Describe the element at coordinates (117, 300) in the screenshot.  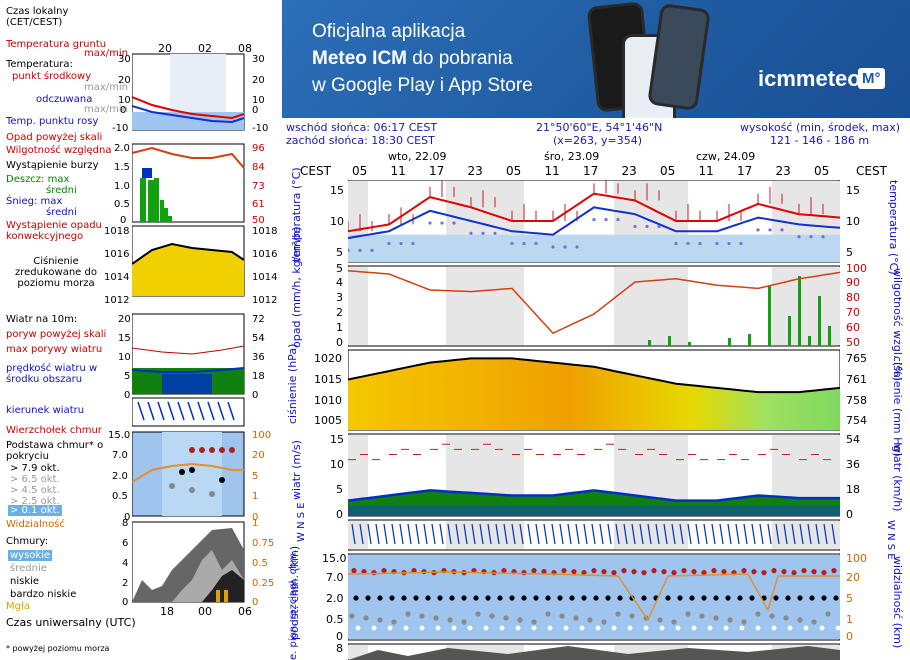
I see `legend-tick: 1012` at that location.